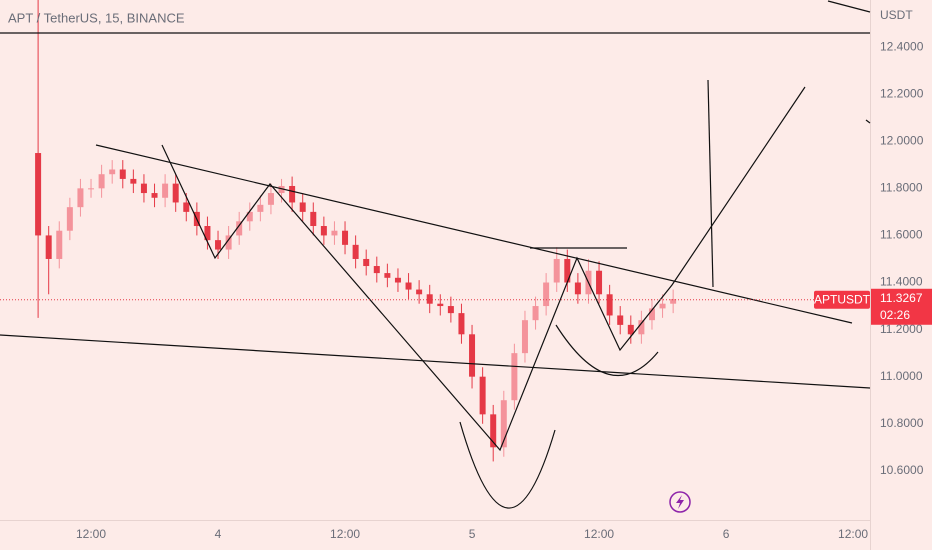  I want to click on last-price-label: 11.3267, so click(901, 298).